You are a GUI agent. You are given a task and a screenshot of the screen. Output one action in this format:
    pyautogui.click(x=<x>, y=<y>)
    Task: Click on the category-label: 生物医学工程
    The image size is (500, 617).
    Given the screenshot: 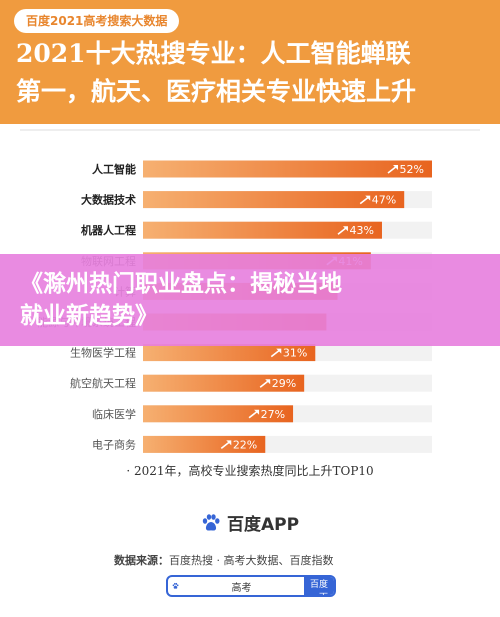 What is the action you would take?
    pyautogui.click(x=103, y=353)
    